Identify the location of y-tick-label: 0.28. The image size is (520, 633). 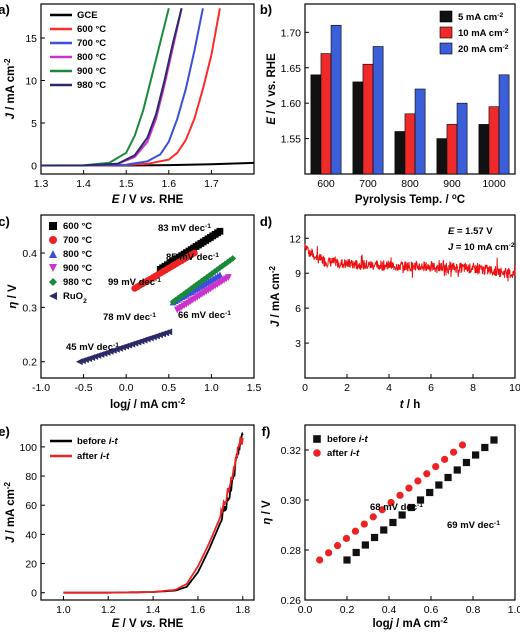
(291, 551).